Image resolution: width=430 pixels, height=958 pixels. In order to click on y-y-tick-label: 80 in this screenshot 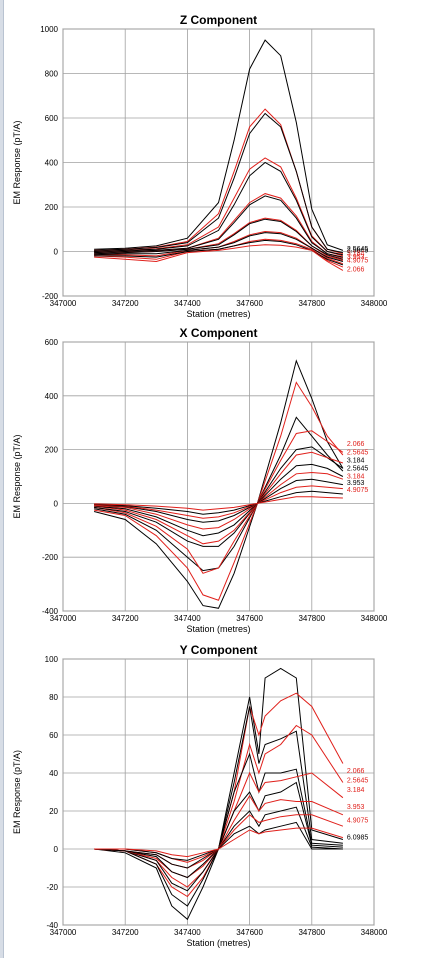, I will do `click(53, 697)`.